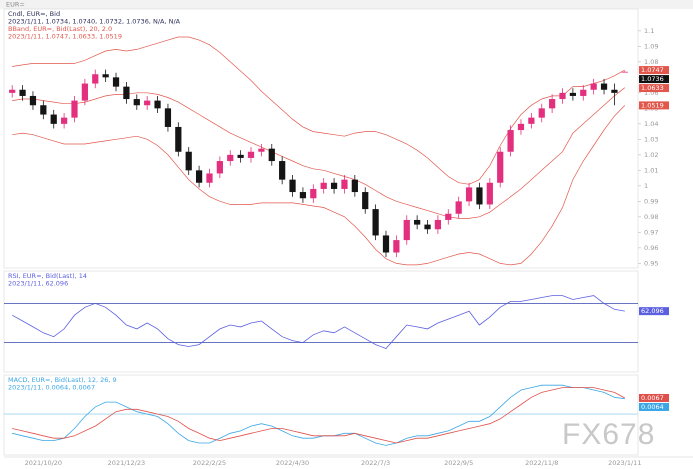  I want to click on price-tag-label: 1.0736, so click(652, 79).